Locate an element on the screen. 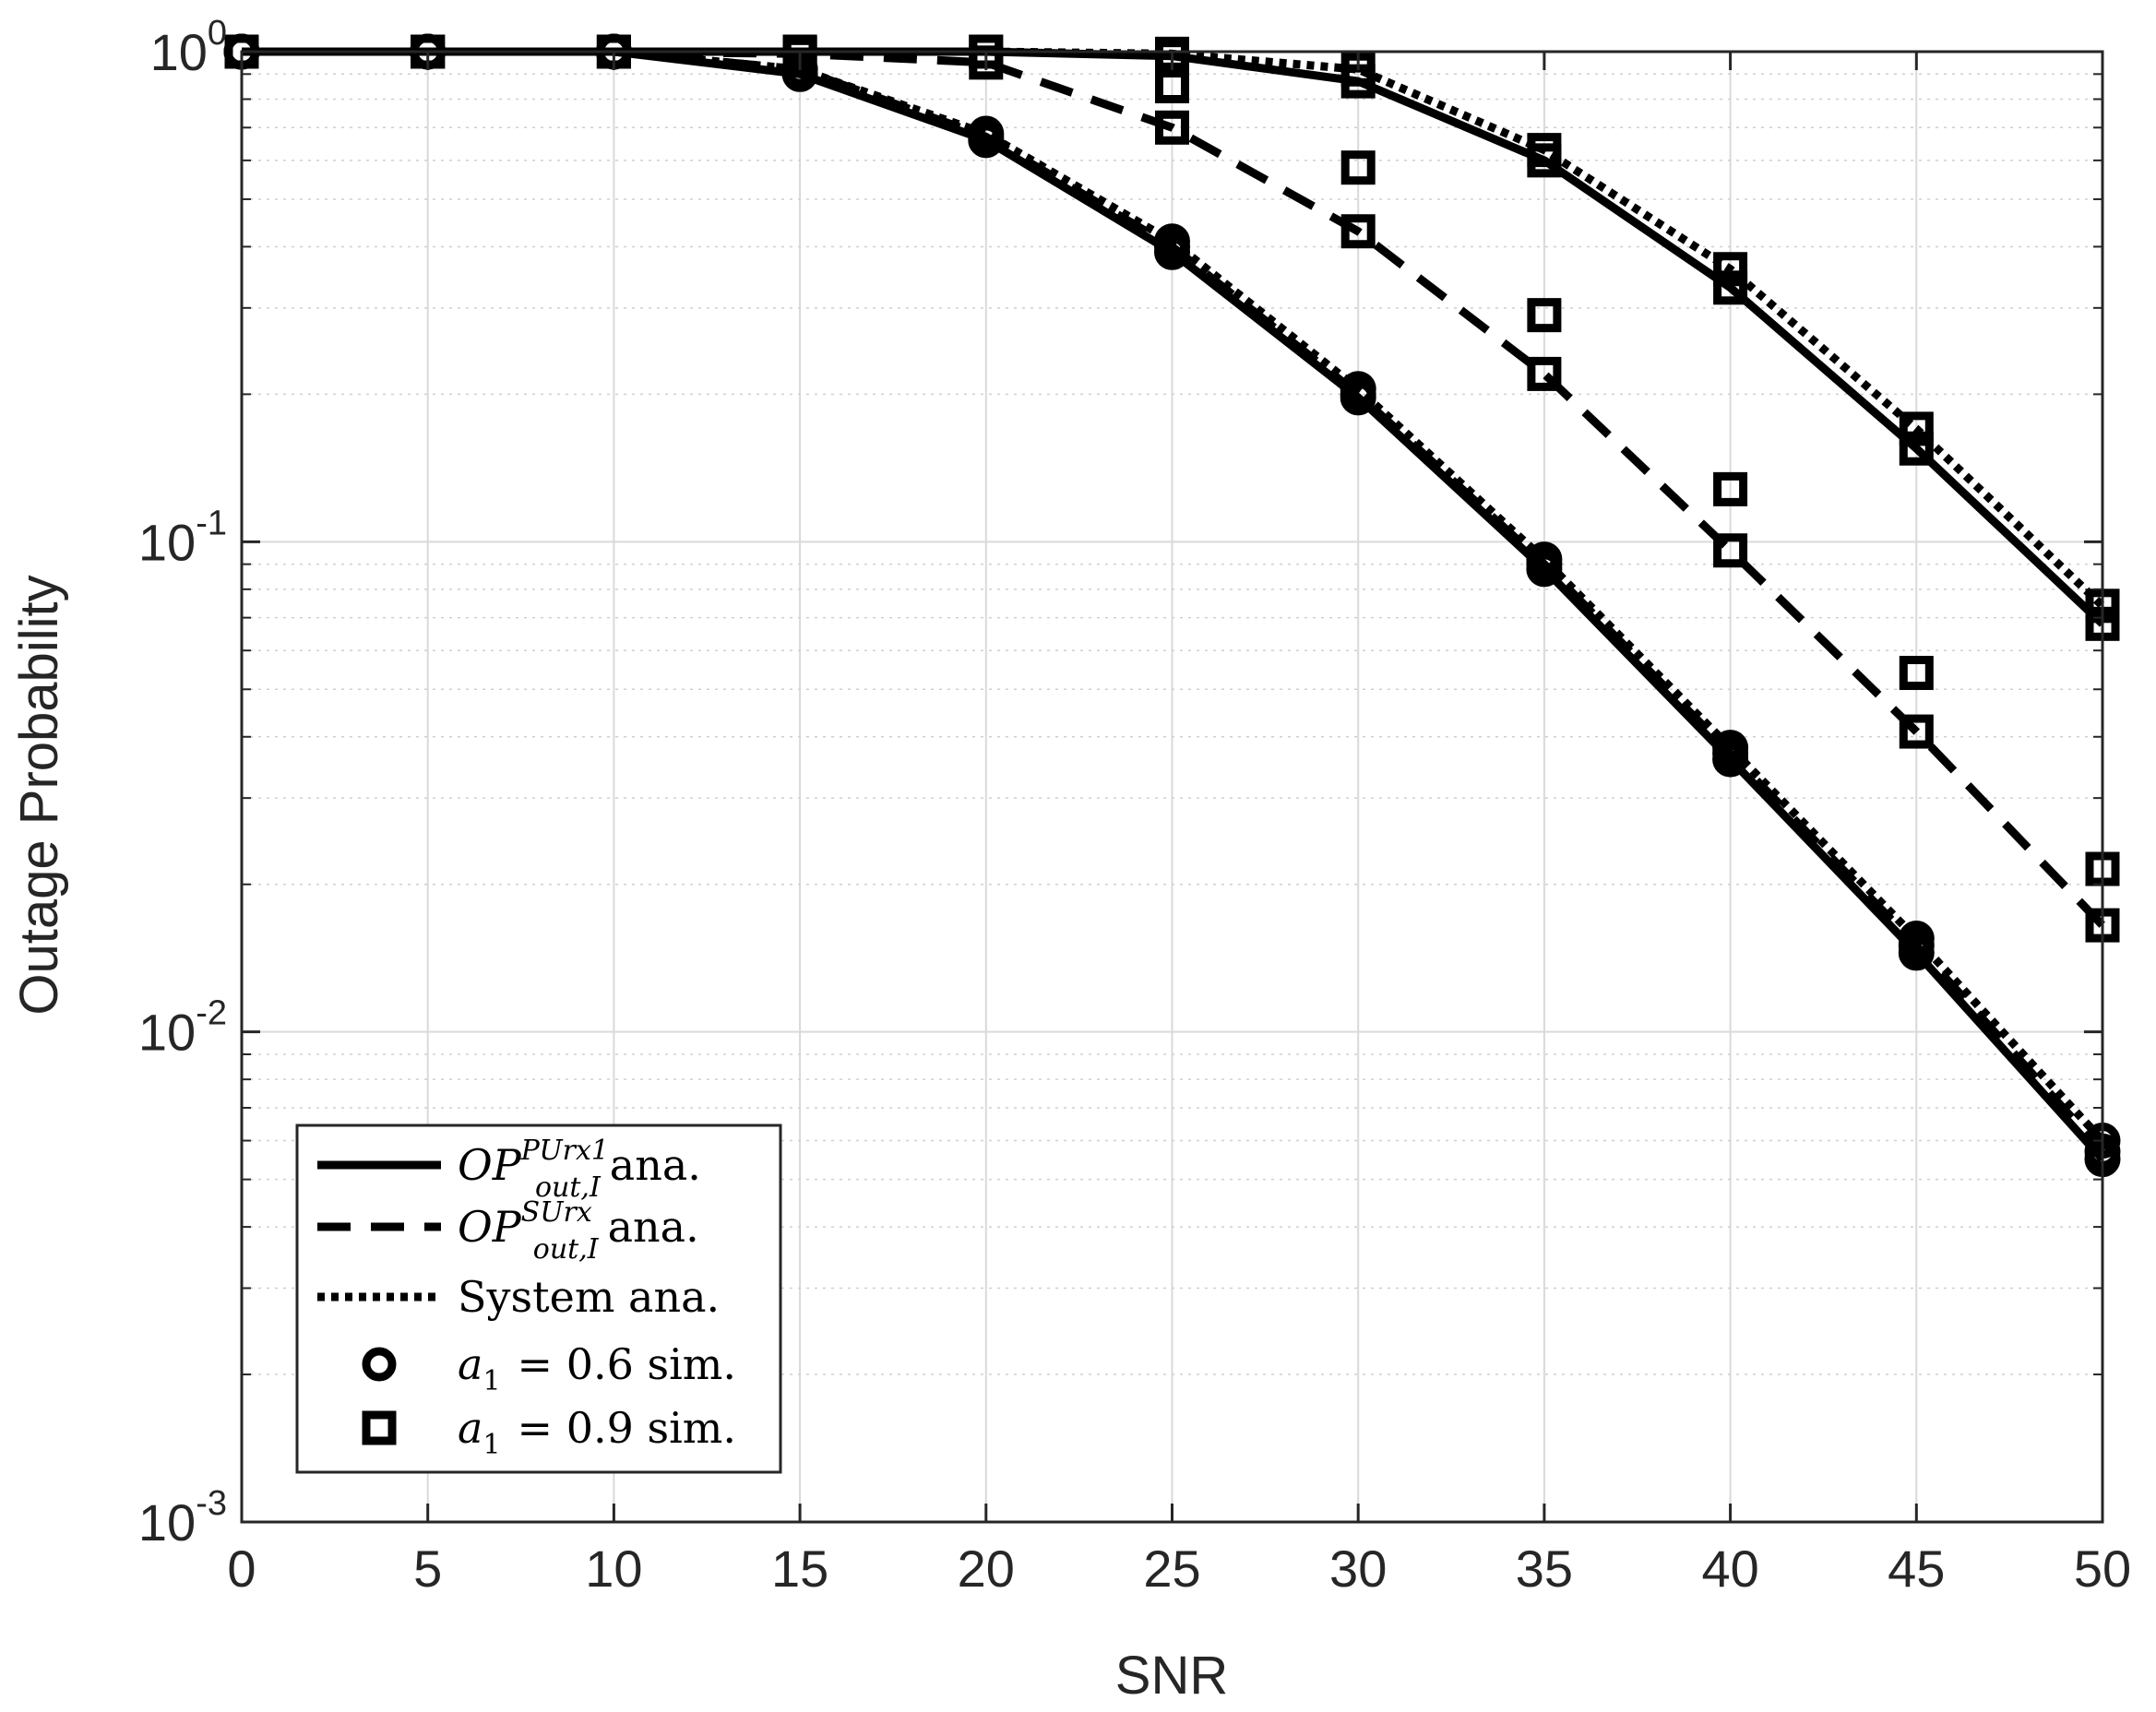  x-tick-labels: 0 5 10 15 20 25 30 35 40 45 50 is located at coordinates (1179, 1569).